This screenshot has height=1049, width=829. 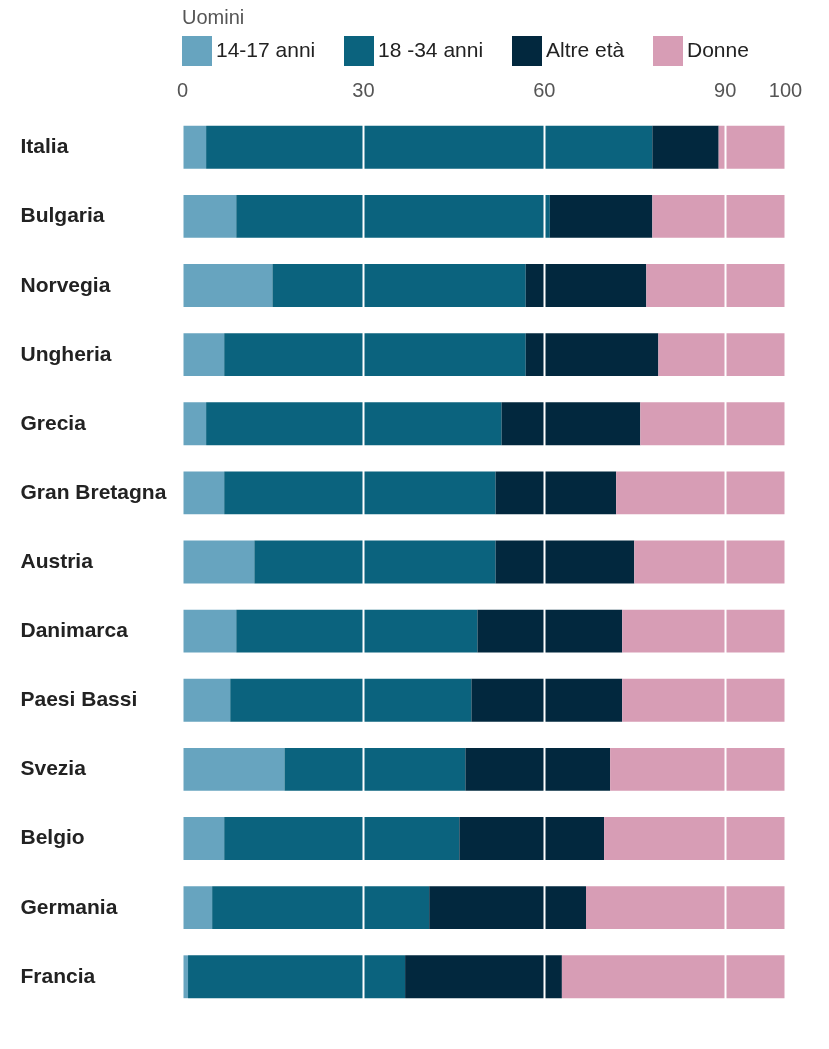 I want to click on y-tick-label: Gran Bretagna, so click(x=93, y=491).